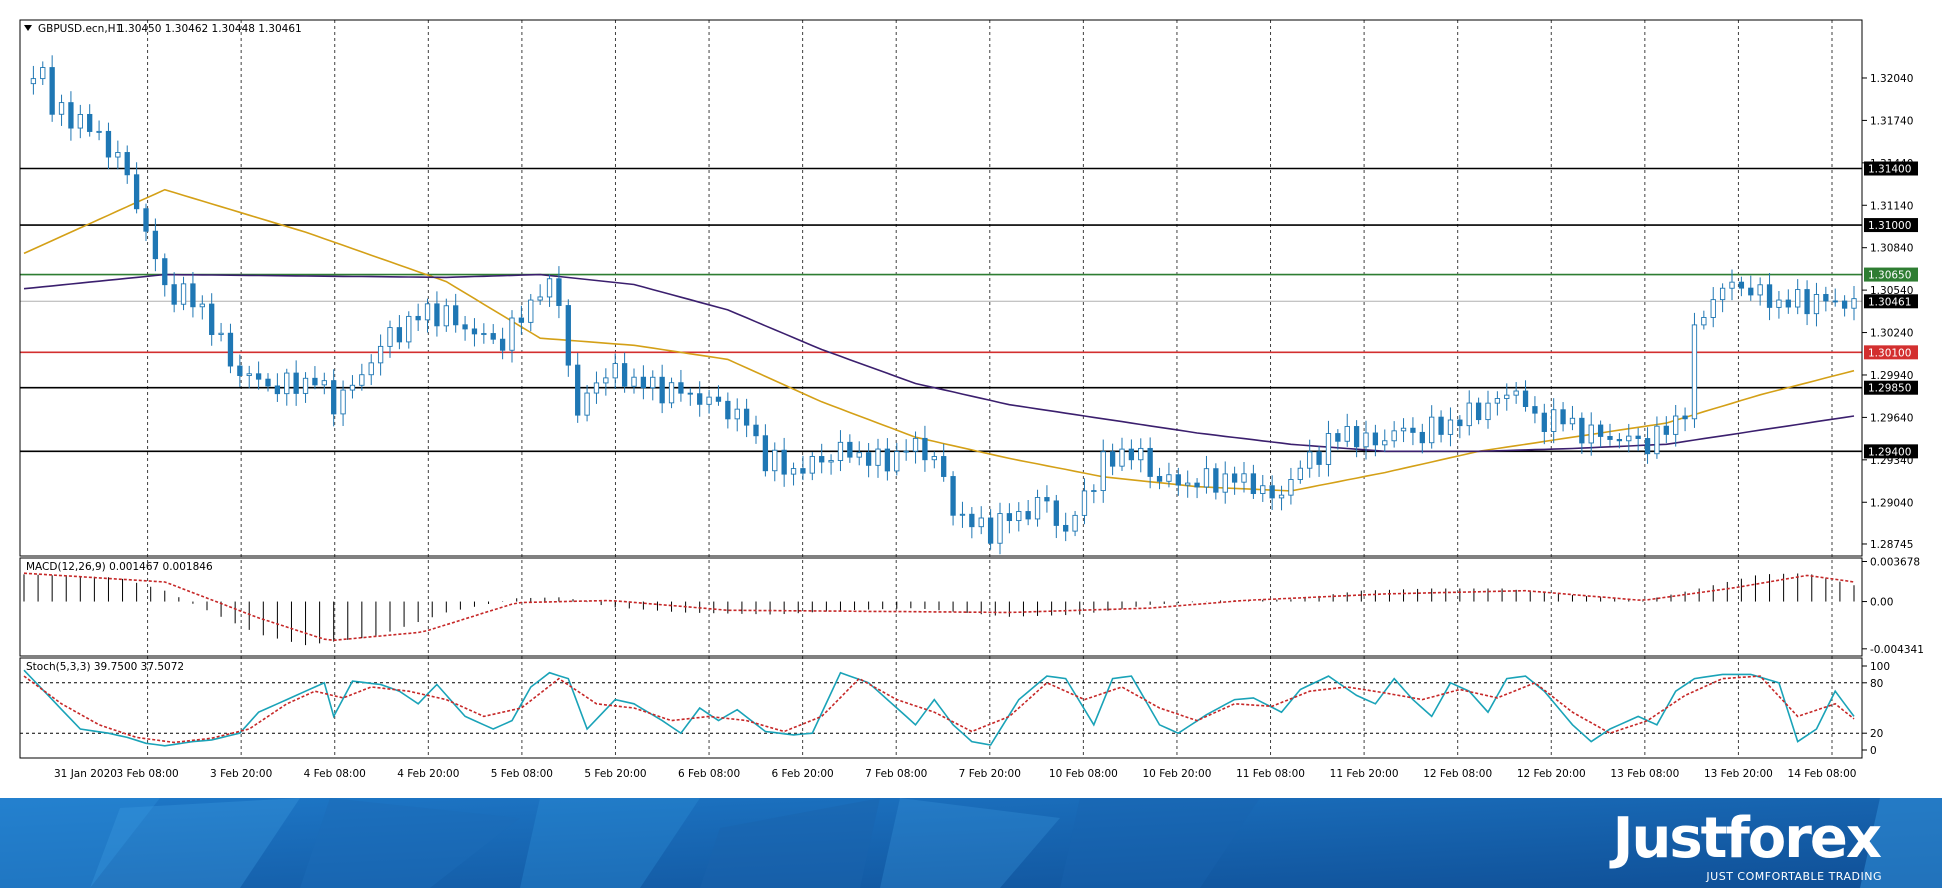 This screenshot has height=888, width=1942. What do you see at coordinates (1891, 545) in the screenshot?
I see `y-tick-label: 1.28745` at bounding box center [1891, 545].